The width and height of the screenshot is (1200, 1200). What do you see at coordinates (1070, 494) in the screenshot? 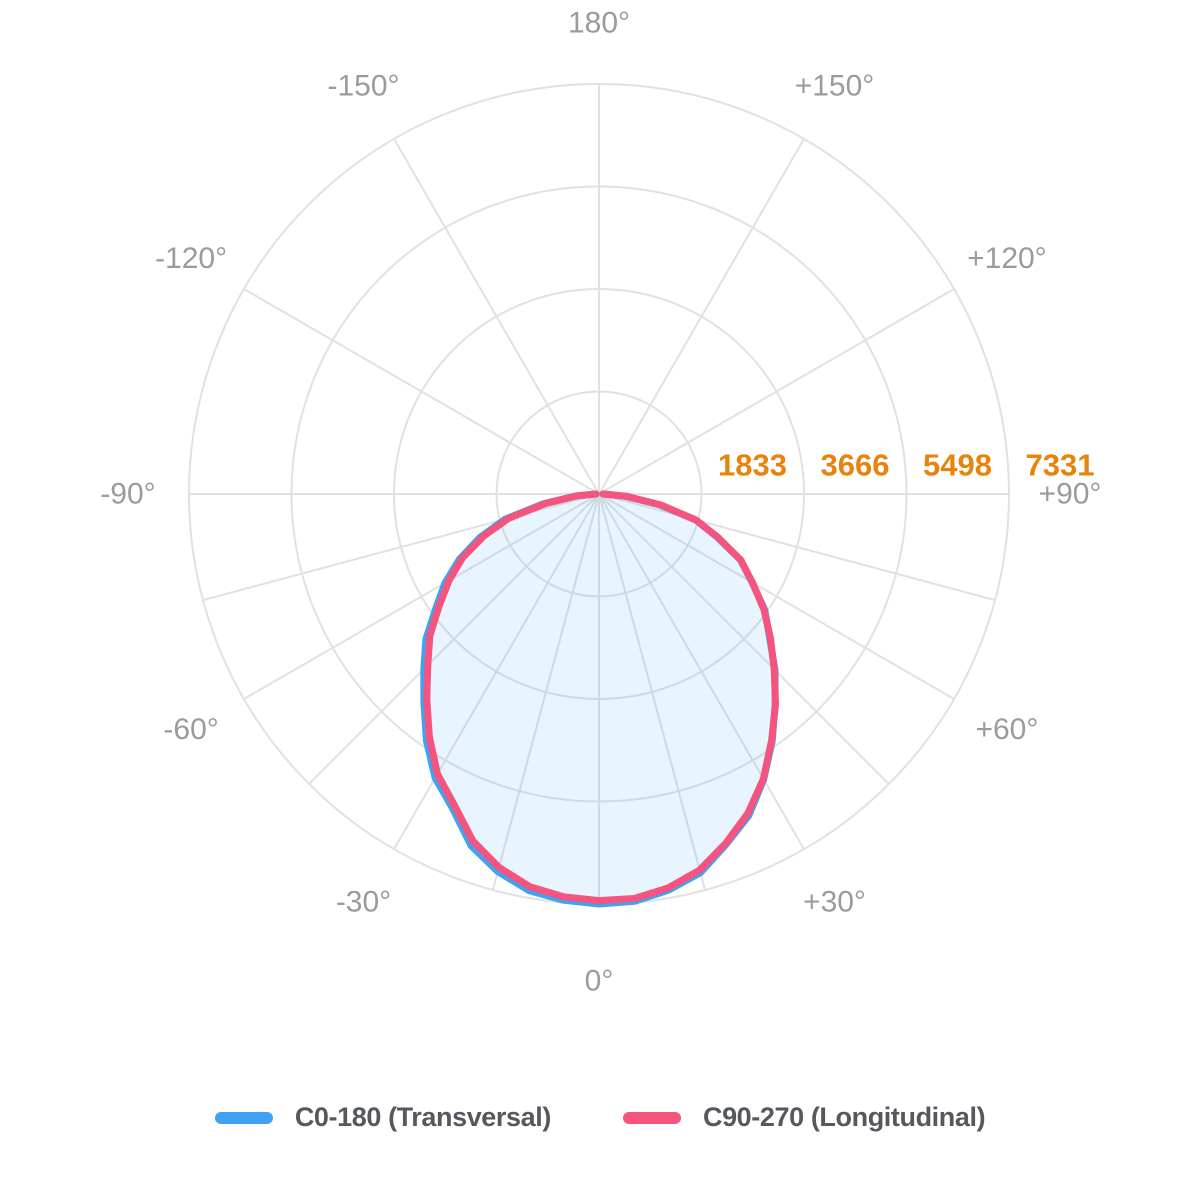
I see `angle-label: +90°` at bounding box center [1070, 494].